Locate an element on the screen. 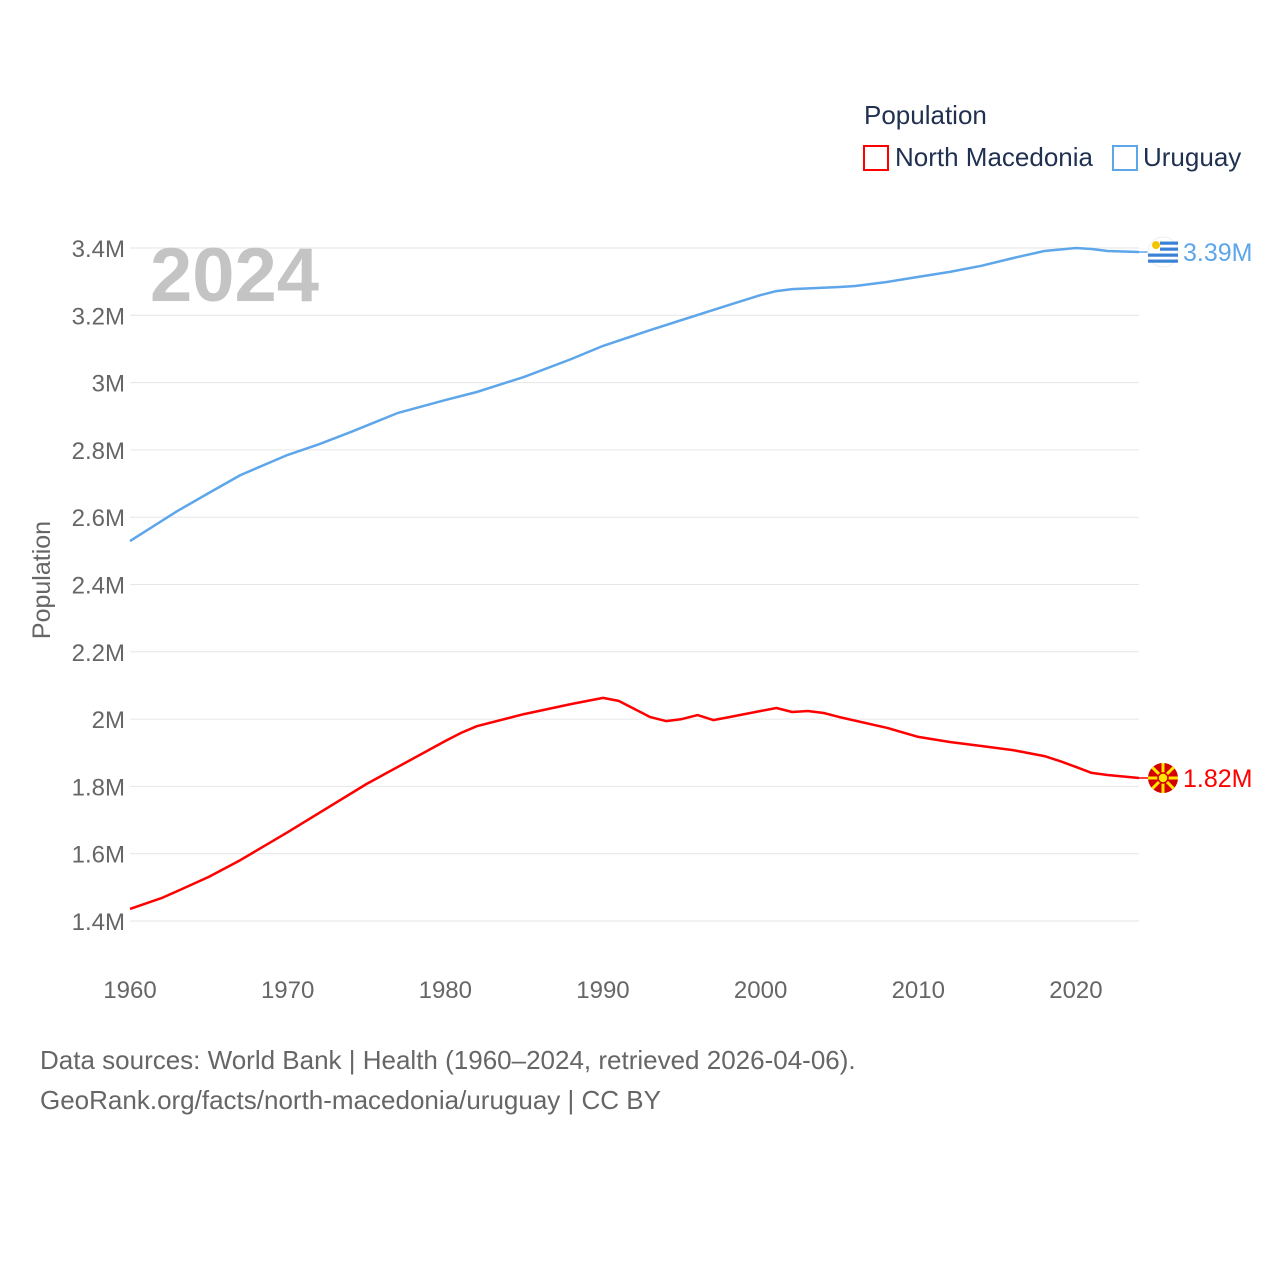  y-tick-label: 2M is located at coordinates (108, 720).